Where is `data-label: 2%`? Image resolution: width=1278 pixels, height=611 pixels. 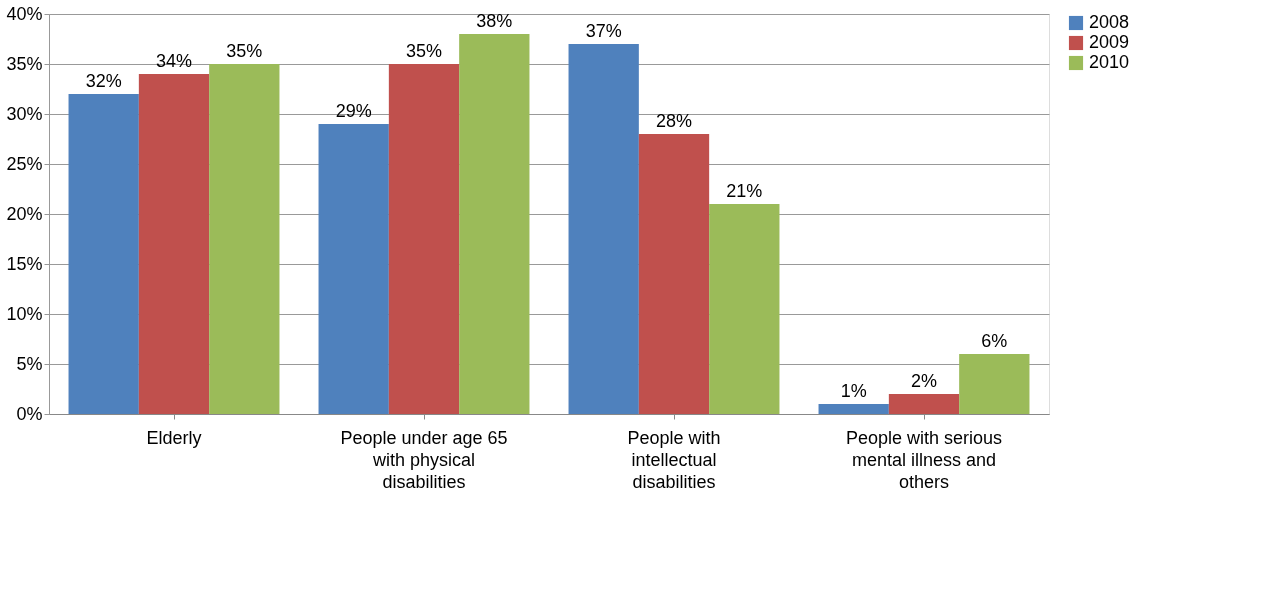
data-label: 2% is located at coordinates (924, 381).